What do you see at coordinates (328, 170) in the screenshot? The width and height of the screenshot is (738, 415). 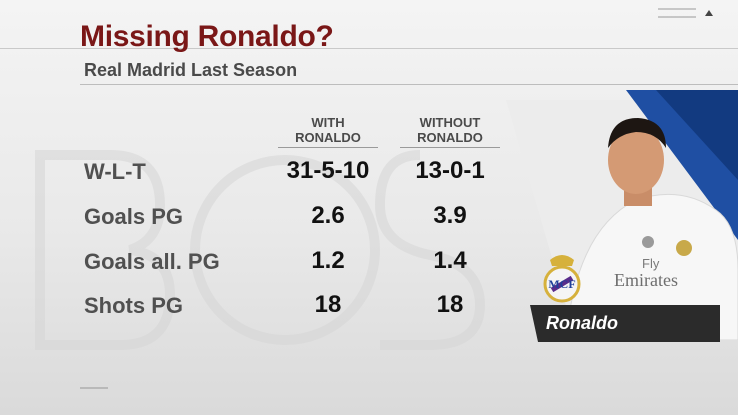 I see `value-with-wlt: 31-5-10` at bounding box center [328, 170].